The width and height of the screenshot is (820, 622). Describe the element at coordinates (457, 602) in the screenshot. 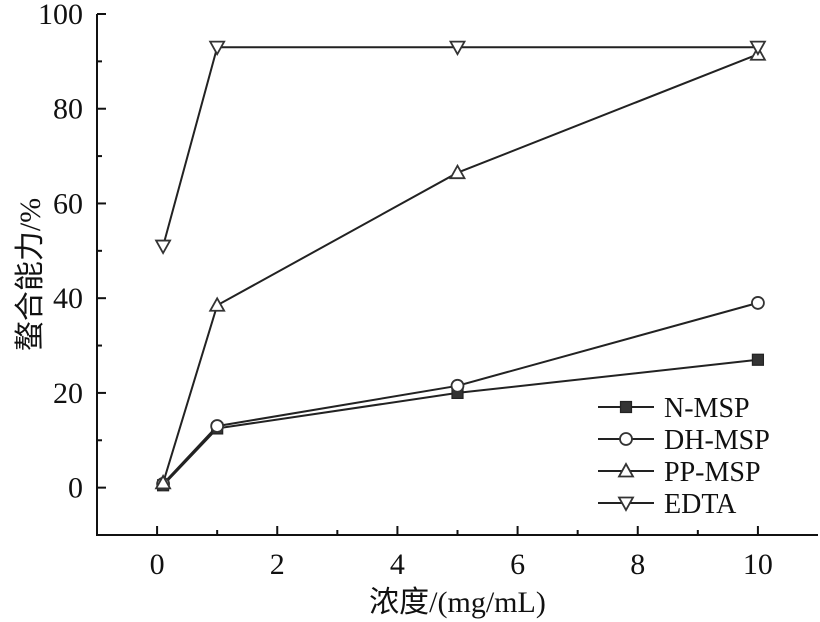

I see `x-axis-title: 浓度/(mg/mL)` at that location.